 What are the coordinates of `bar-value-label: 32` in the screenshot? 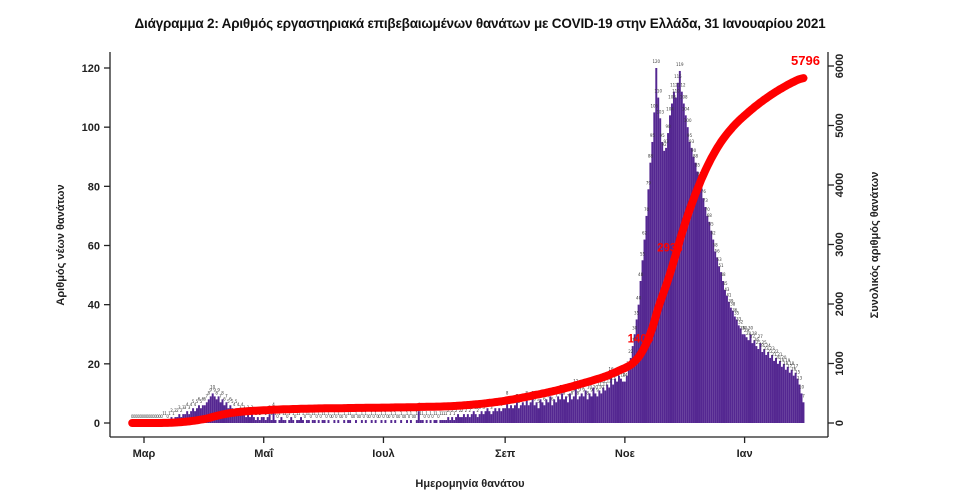 It's located at (741, 321).